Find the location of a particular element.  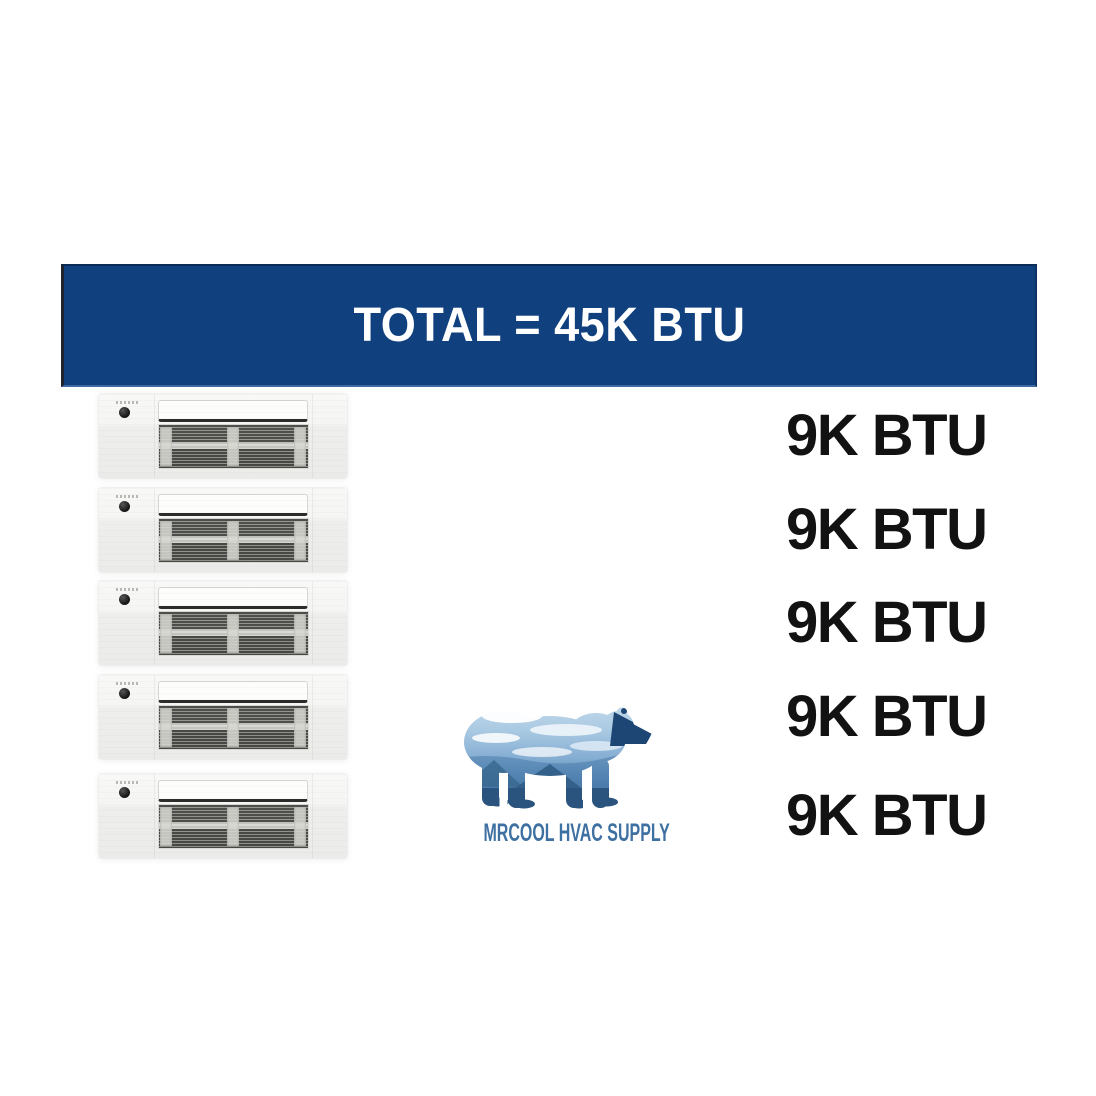

capacity-label-4: 9K BTU is located at coordinates (887, 716).